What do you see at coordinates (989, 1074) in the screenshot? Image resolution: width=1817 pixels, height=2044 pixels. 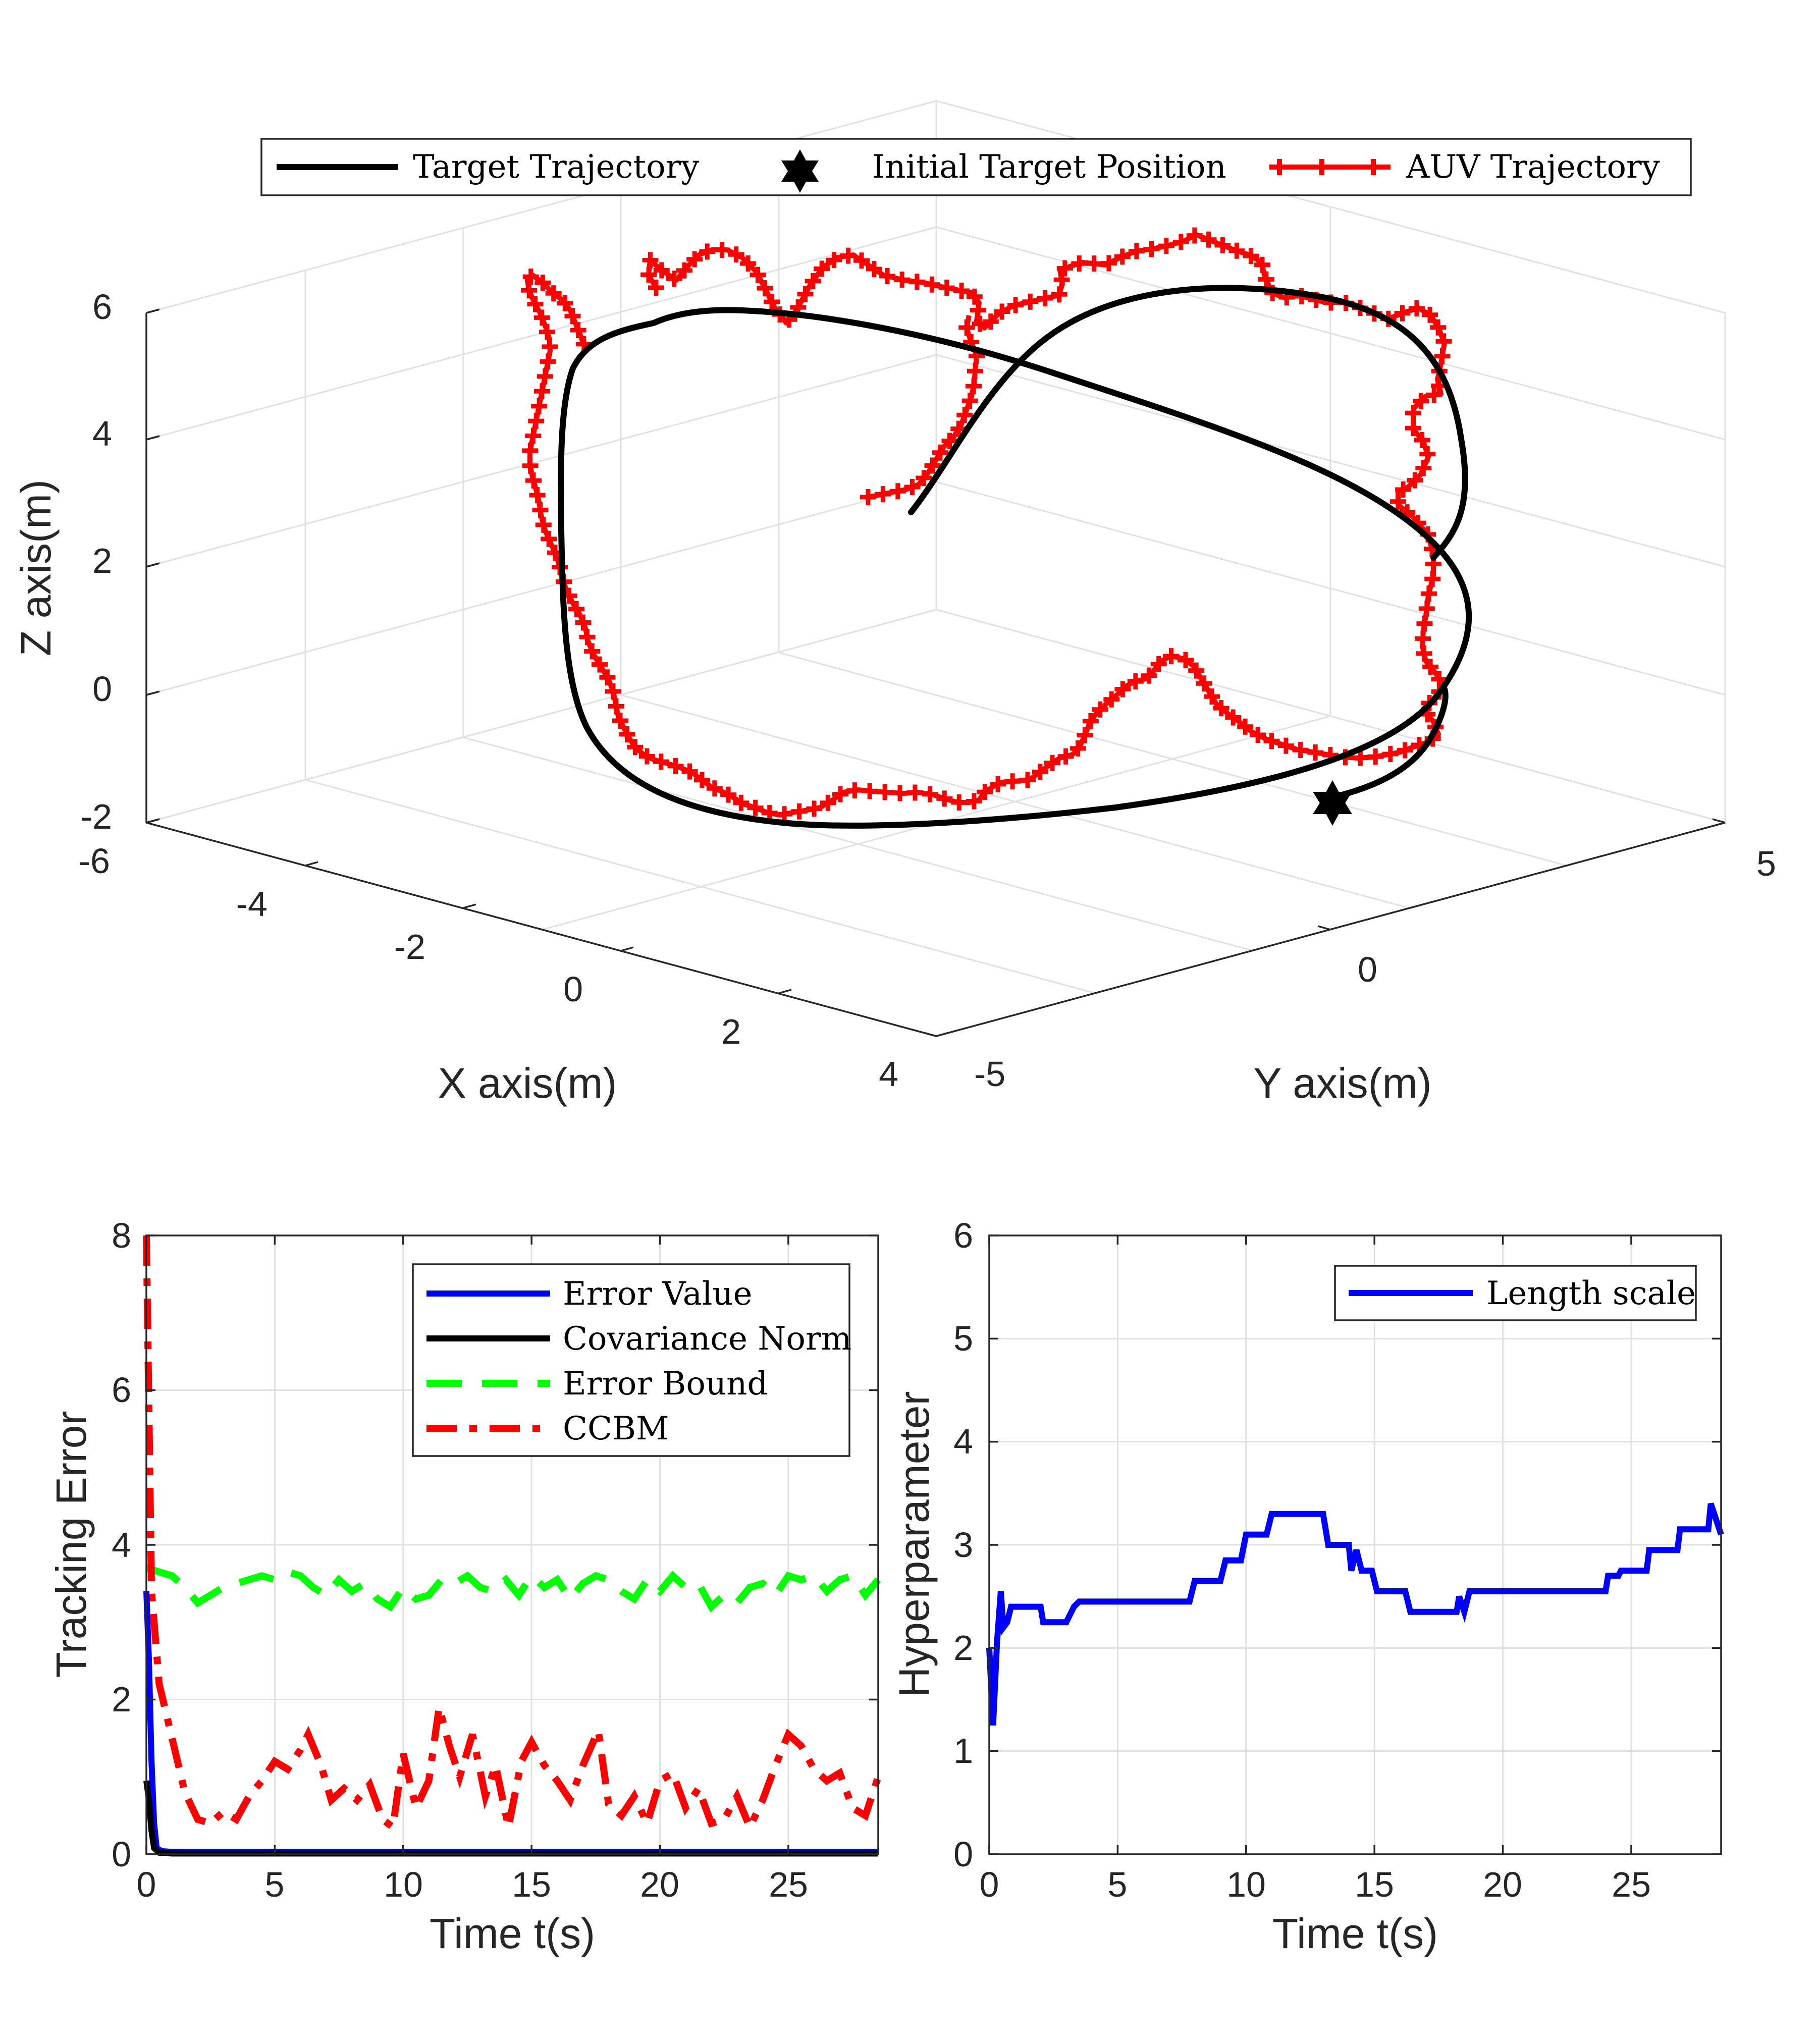 I see `y-tick-label: -5` at bounding box center [989, 1074].